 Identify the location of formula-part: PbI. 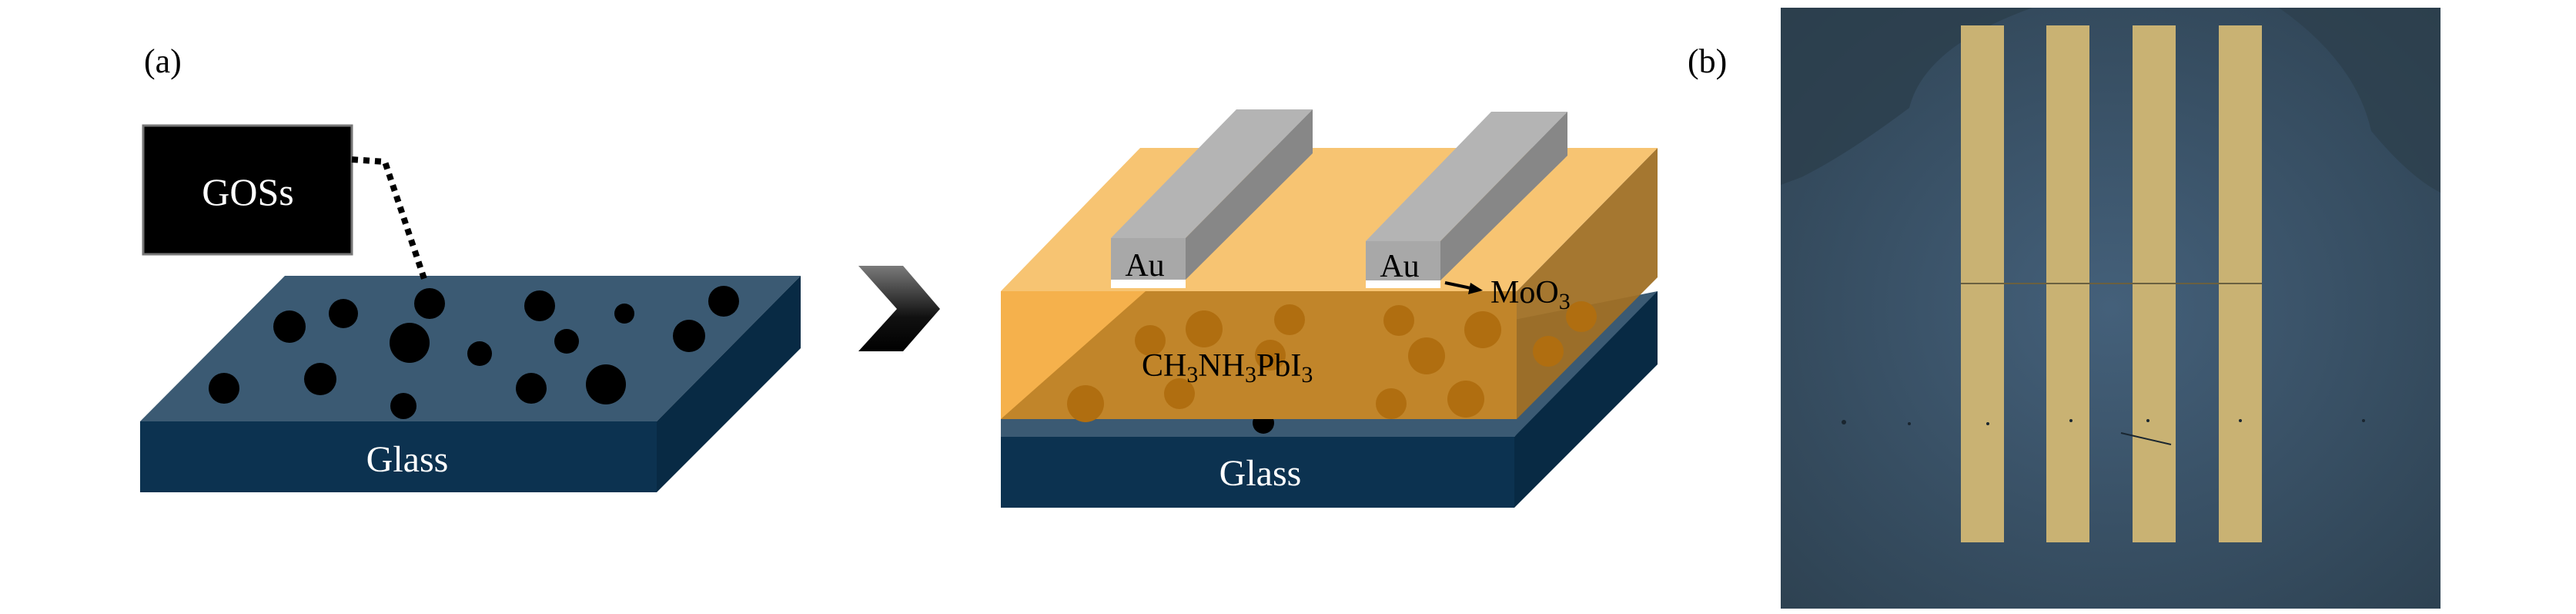
(1279, 366).